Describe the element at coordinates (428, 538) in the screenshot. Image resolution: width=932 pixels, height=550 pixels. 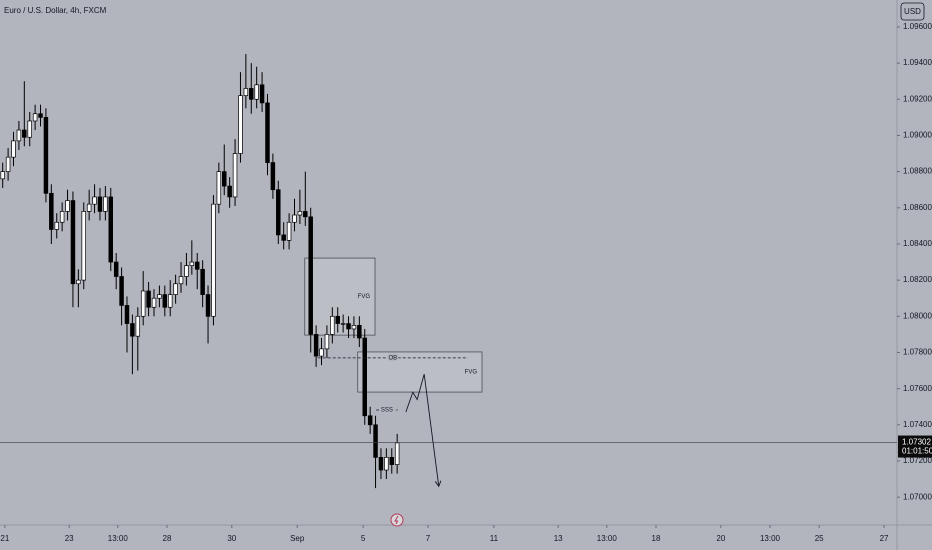
I see `x-tick-label: 7` at that location.